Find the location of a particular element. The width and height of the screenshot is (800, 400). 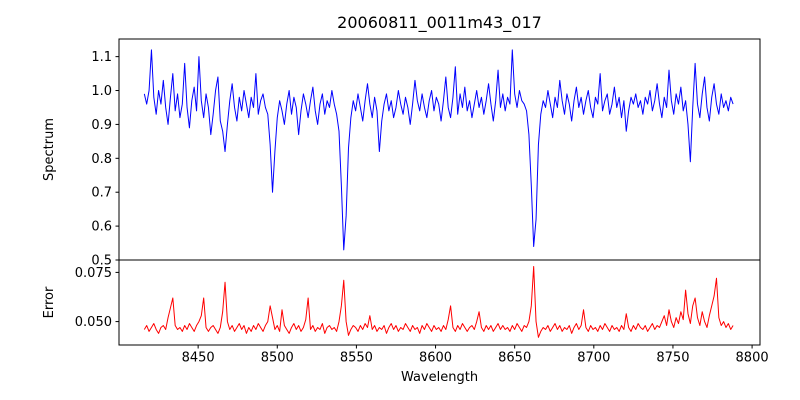

y-tick-label: 0.050 is located at coordinates (93, 322).